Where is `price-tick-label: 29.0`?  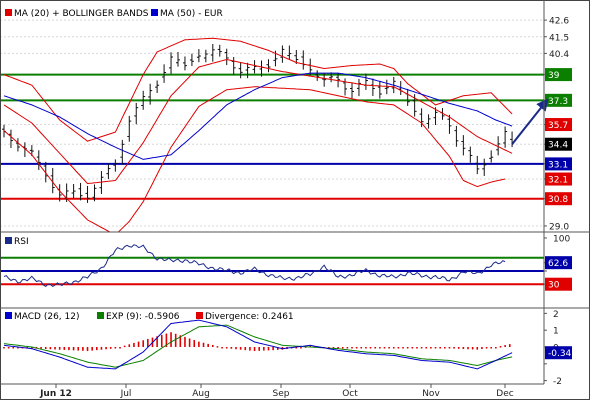
price-tick-label: 29.0 is located at coordinates (559, 227).